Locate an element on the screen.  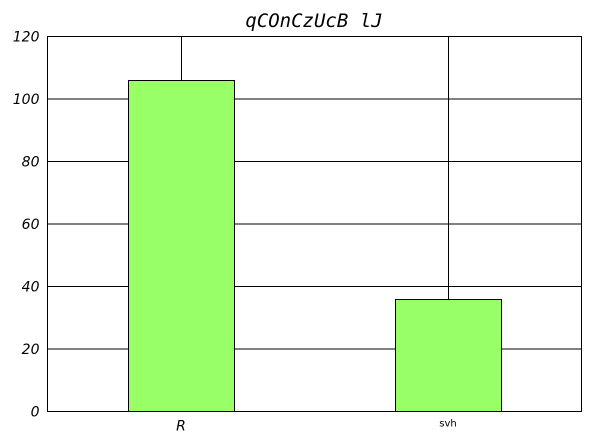
y-tick-label-6: 120 is located at coordinates (26, 38).